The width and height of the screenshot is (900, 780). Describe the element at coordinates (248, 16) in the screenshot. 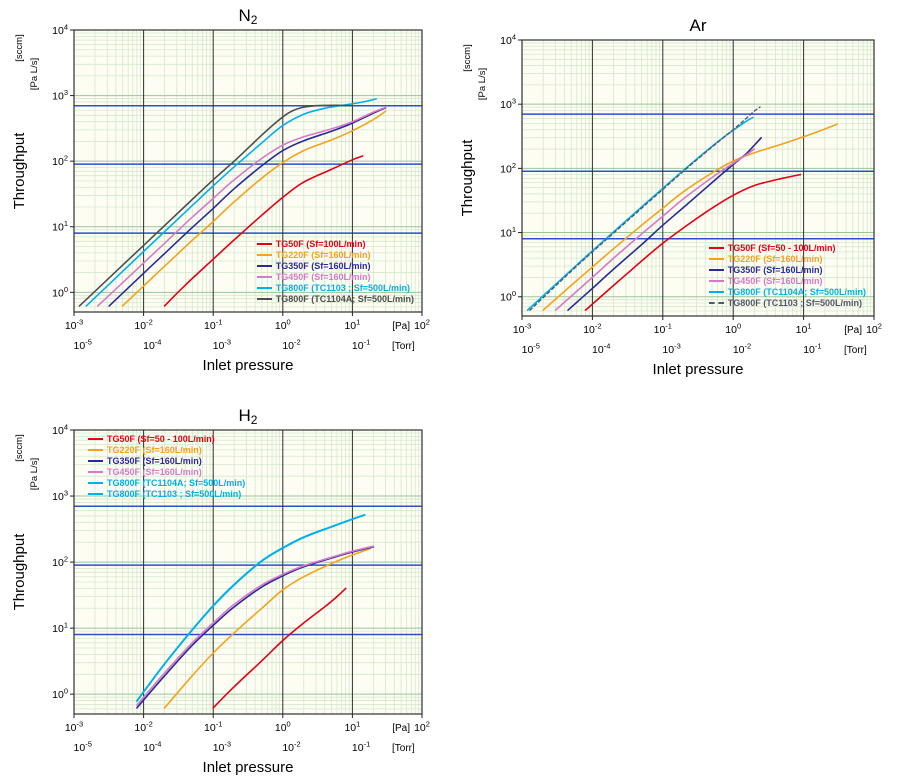

I see `chart-title: N2` at that location.